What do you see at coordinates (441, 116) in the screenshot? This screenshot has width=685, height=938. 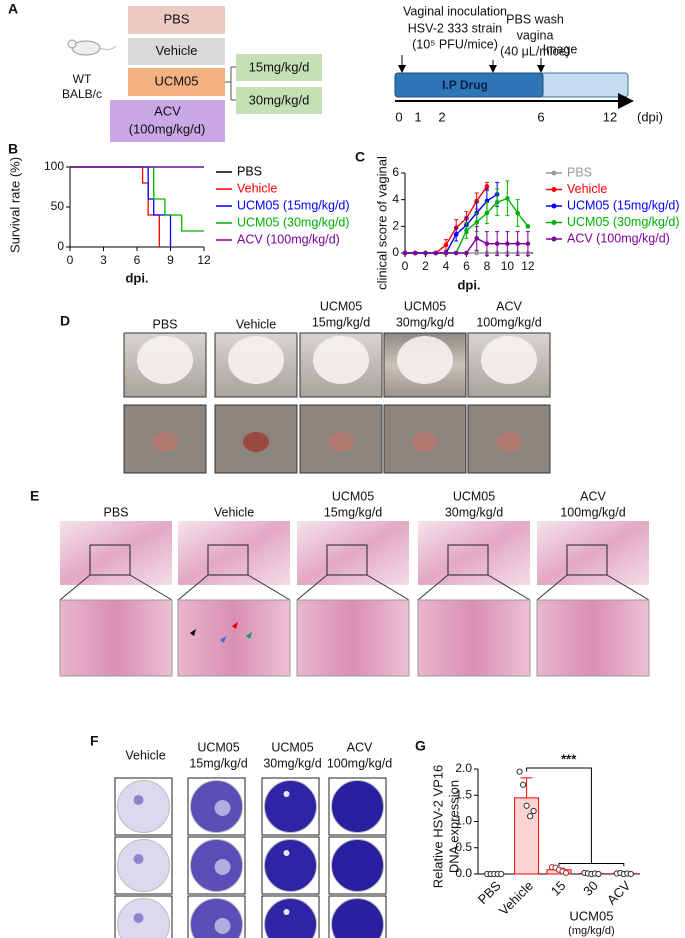 I see `day-label: 2` at bounding box center [441, 116].